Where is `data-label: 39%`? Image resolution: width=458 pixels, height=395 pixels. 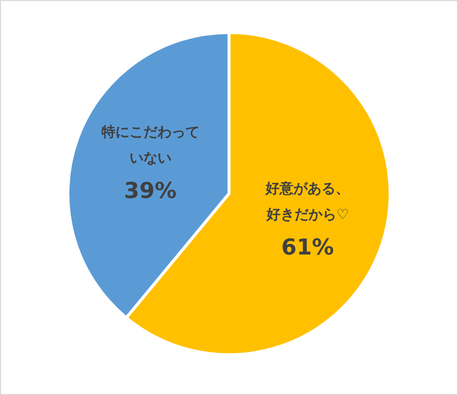
data-label: 39% is located at coordinates (150, 191).